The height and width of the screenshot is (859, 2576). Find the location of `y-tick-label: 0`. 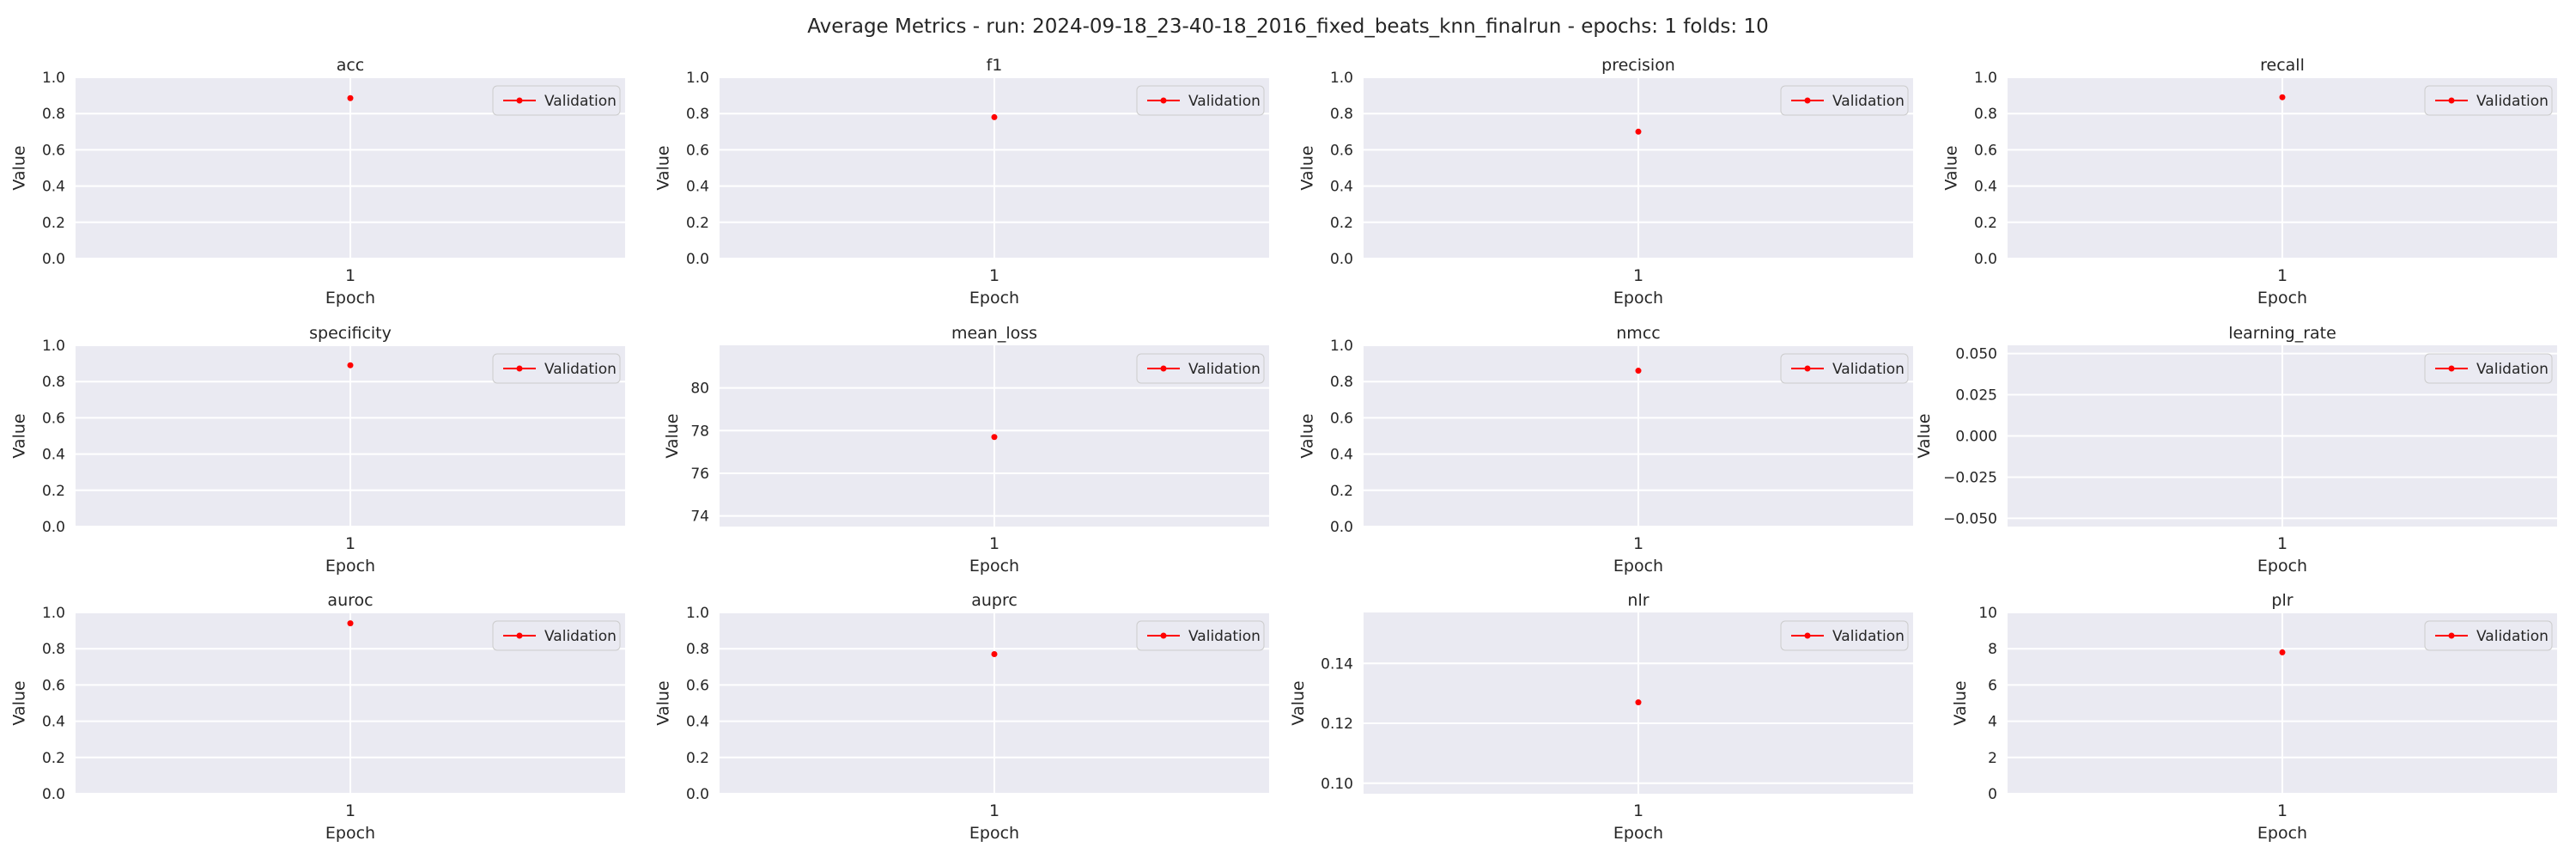

y-tick-label: 0 is located at coordinates (1992, 794).